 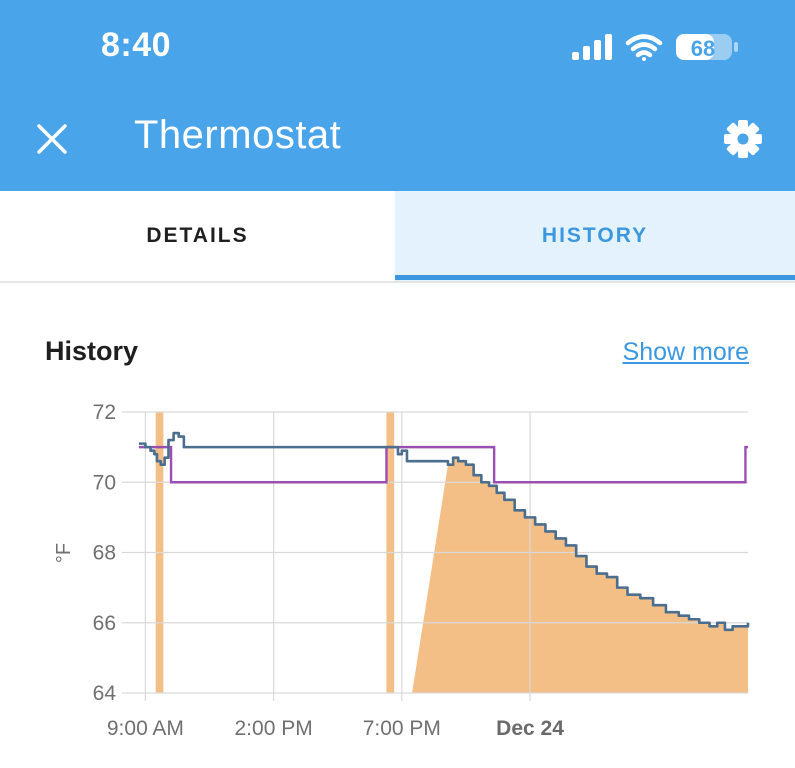 I want to click on y-tick-label: 66, so click(x=104, y=623).